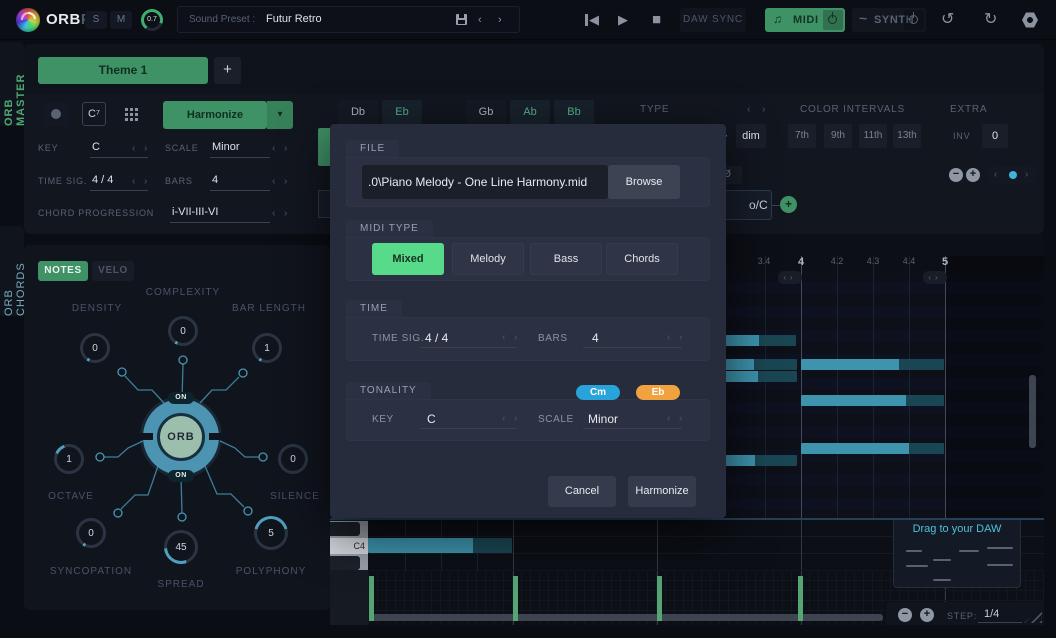 The height and width of the screenshot is (638, 1056). What do you see at coordinates (95, 348) in the screenshot?
I see `density-knob: 0` at bounding box center [95, 348].